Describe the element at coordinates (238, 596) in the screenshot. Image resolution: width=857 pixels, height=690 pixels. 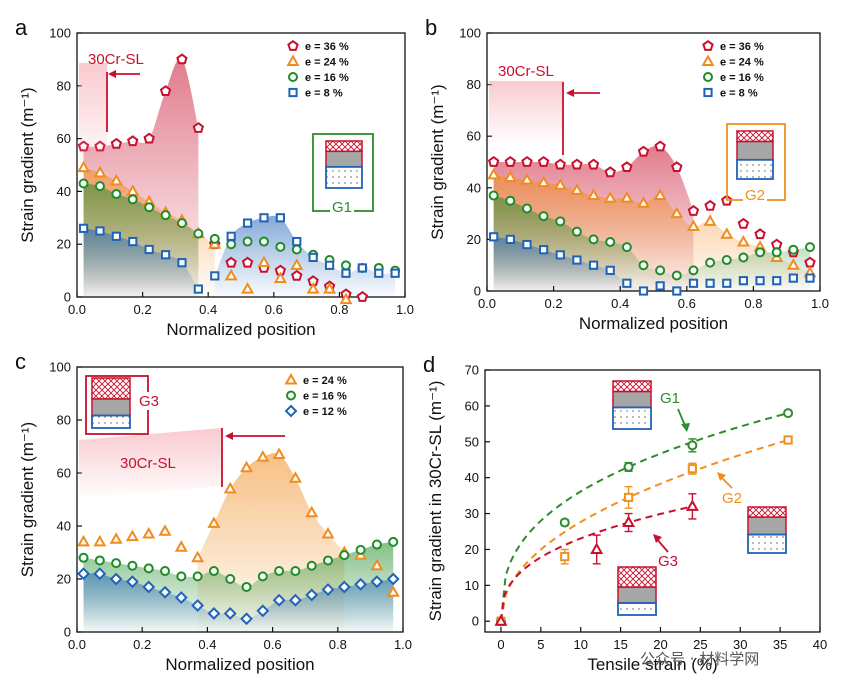
I see `series-e-12-` at that location.